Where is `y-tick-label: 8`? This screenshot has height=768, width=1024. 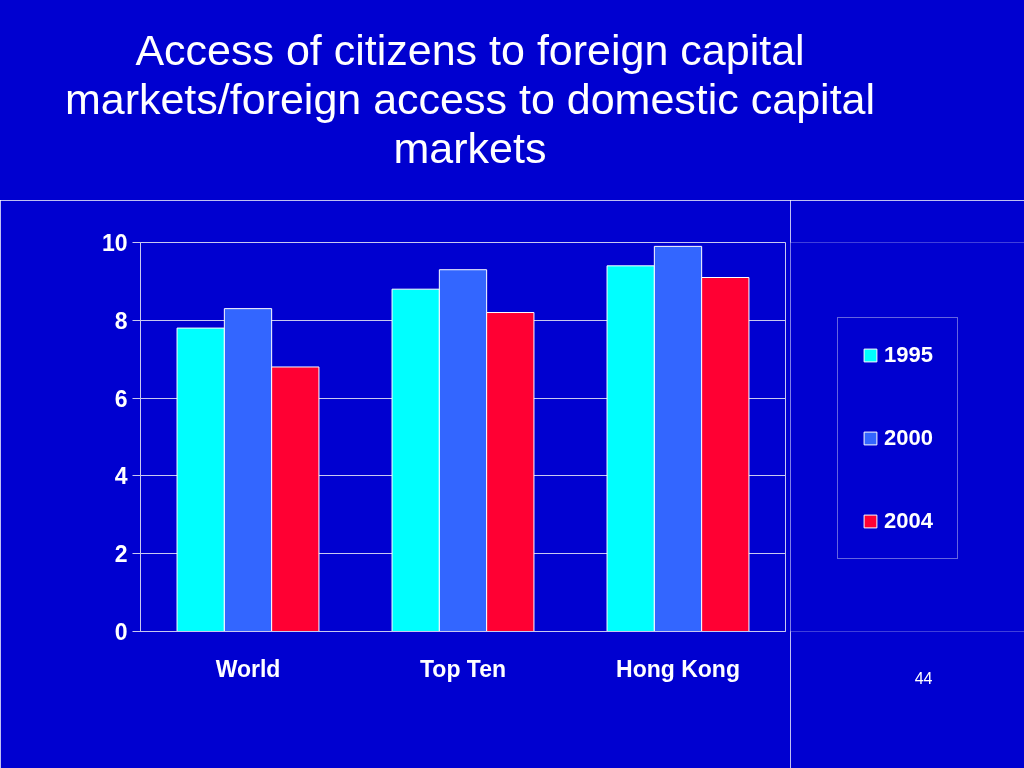 y-tick-label: 8 is located at coordinates (121, 320).